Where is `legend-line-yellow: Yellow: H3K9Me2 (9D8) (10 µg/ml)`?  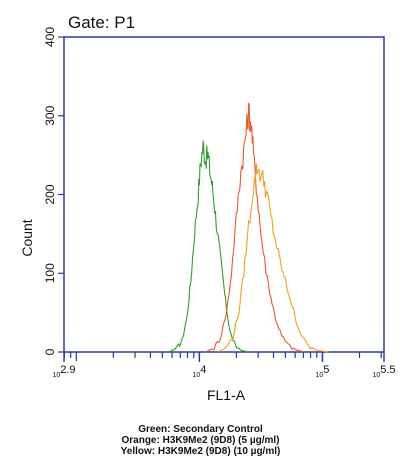 legend-line-yellow: Yellow: H3K9Me2 (9D8) (10 µg/ml) is located at coordinates (200, 451).